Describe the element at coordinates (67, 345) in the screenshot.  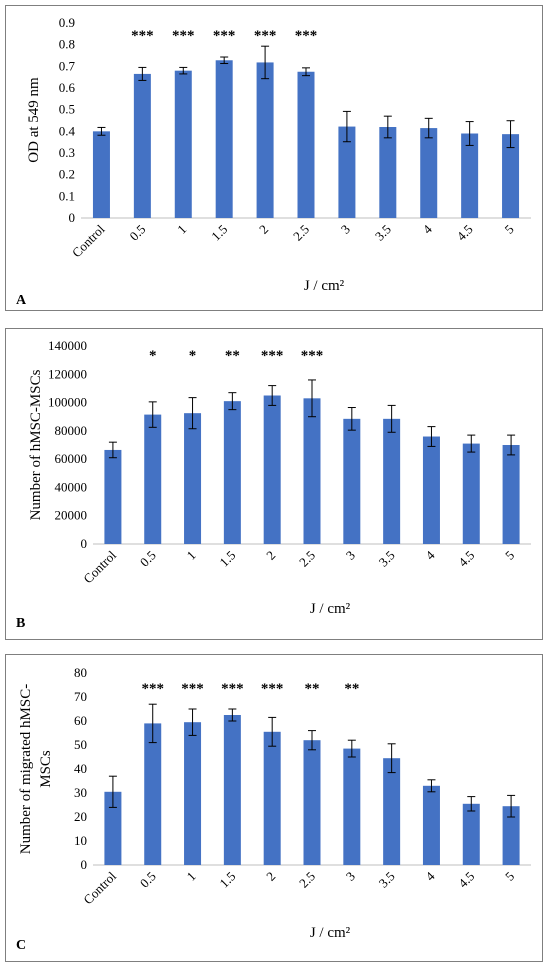
I see `y-tick-label: 140000` at that location.